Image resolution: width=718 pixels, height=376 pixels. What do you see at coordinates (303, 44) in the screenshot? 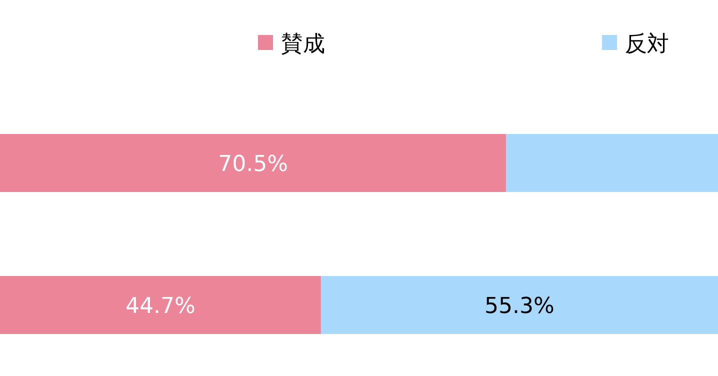
I see `legend-label: 賛成` at bounding box center [303, 44].